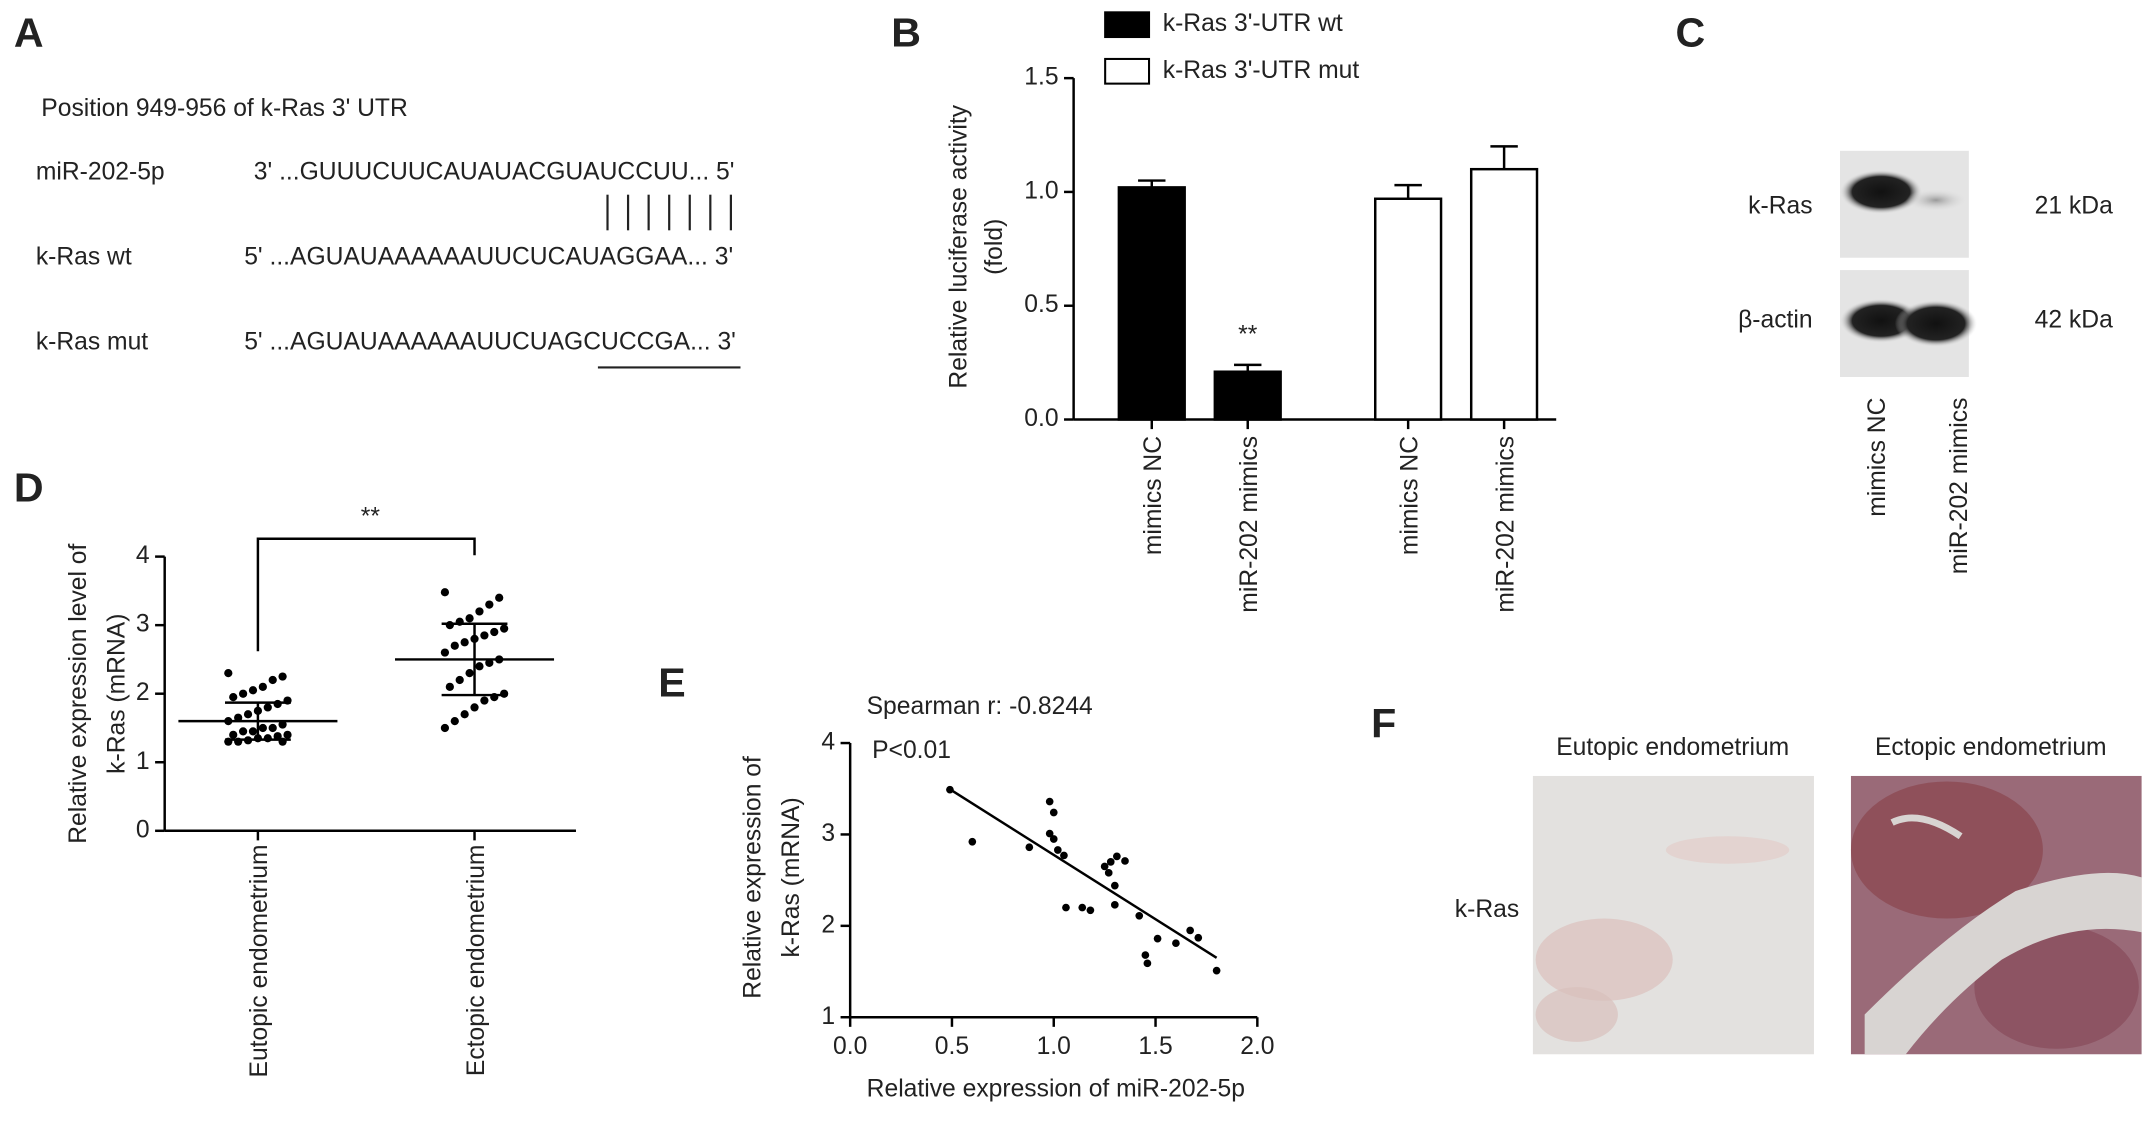 The width and height of the screenshot is (2150, 1142). I want to click on y-tick-label: 0.5, so click(1041, 304).